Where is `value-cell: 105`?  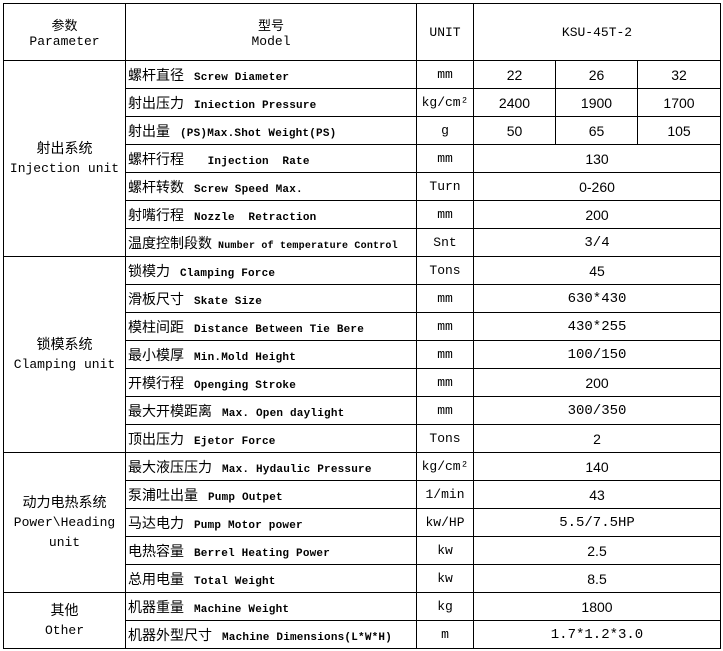
value-cell: 105 is located at coordinates (679, 130).